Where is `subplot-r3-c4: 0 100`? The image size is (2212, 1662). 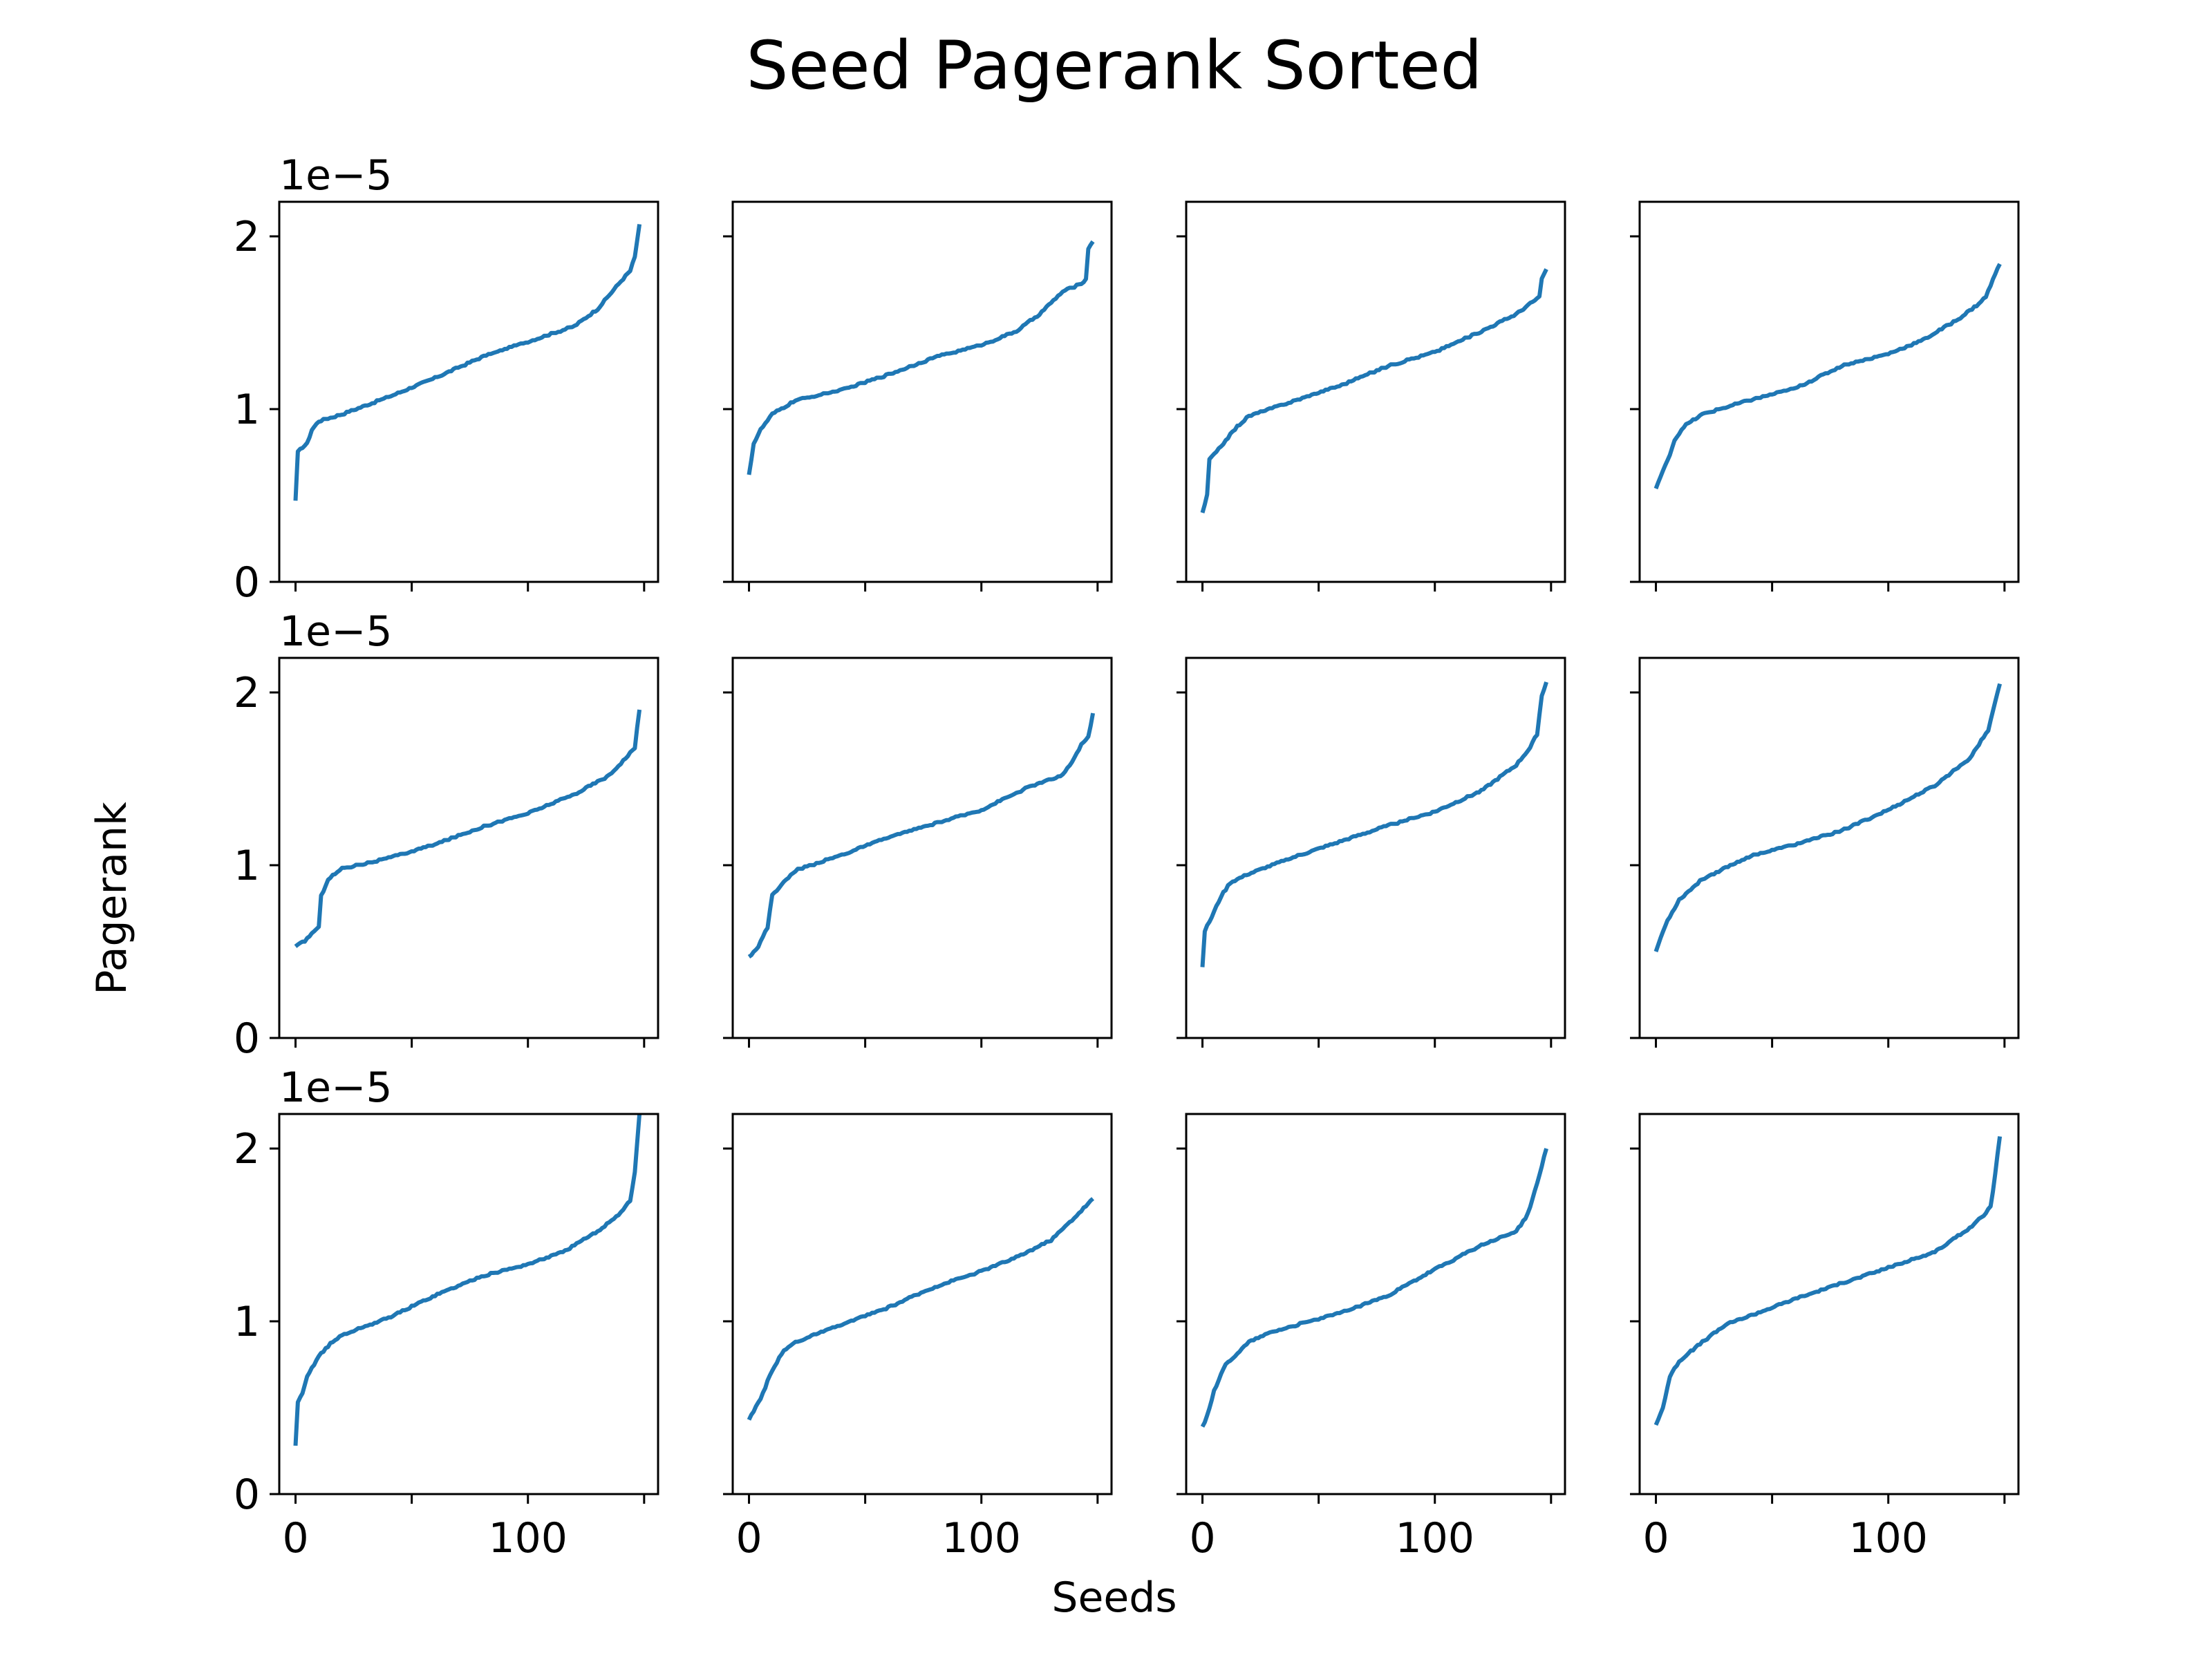 subplot-r3-c4: 0 100 is located at coordinates (1825, 1337).